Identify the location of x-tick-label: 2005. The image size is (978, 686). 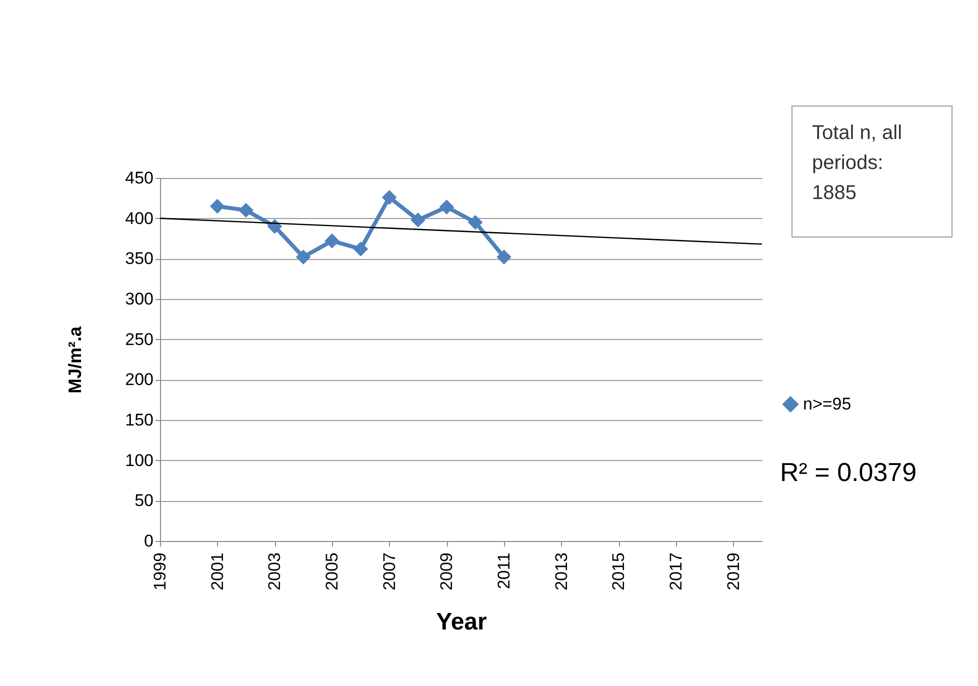
(332, 571).